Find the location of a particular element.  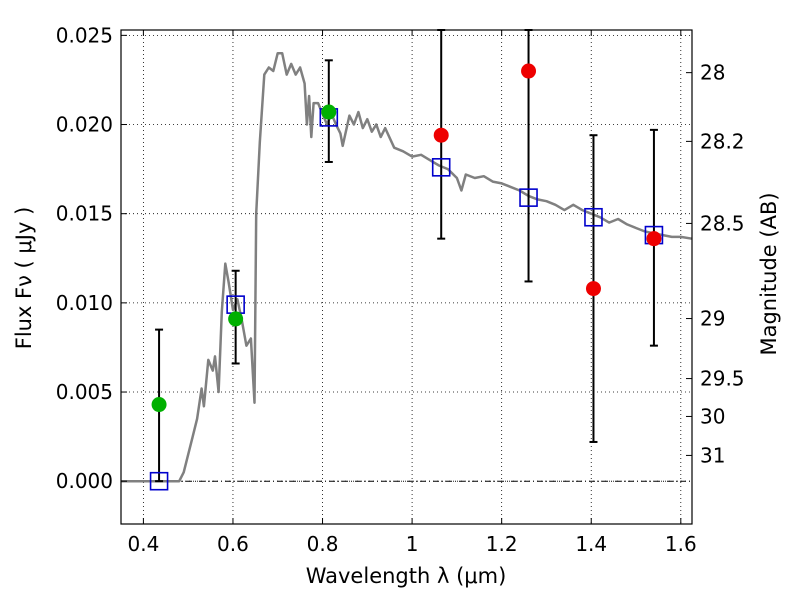

y-tick-label: 0.005 is located at coordinates (84, 392).